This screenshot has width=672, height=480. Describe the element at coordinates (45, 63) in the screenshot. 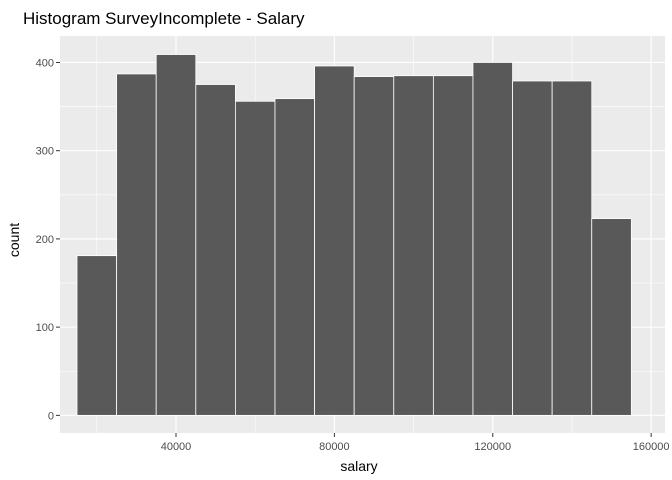

I see `y-tick-label: 400` at that location.